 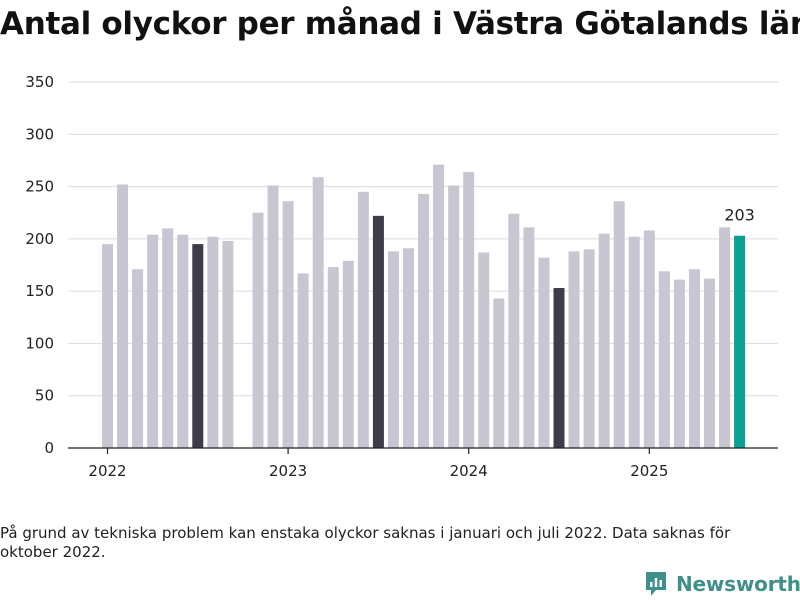 What do you see at coordinates (44, 396) in the screenshot?
I see `y-tick-label: 50` at bounding box center [44, 396].